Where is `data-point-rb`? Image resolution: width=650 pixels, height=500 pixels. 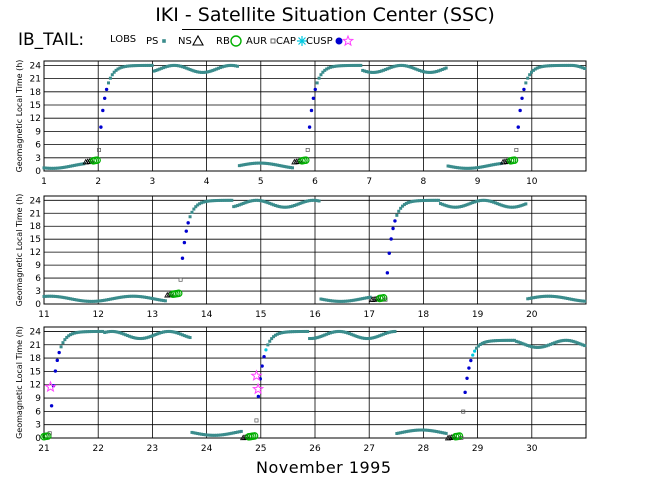
data-point-rb is located at coordinates (514, 160).